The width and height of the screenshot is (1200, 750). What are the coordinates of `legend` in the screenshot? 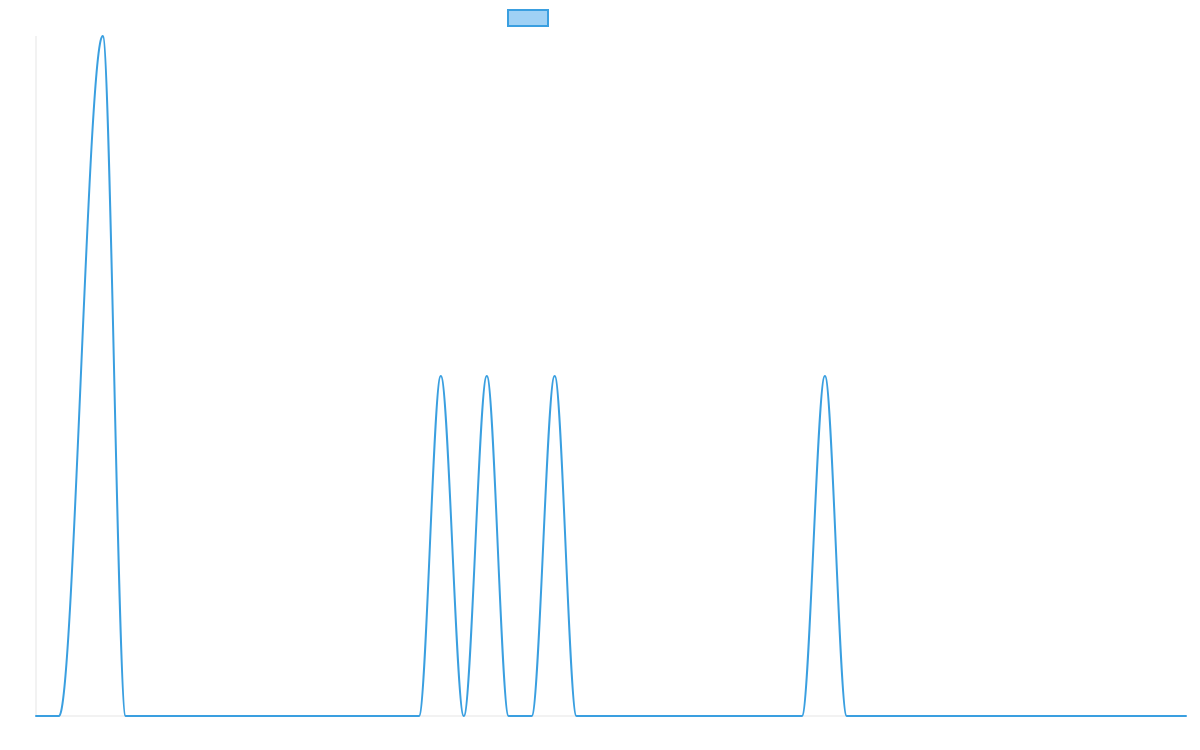 It's located at (528, 18).